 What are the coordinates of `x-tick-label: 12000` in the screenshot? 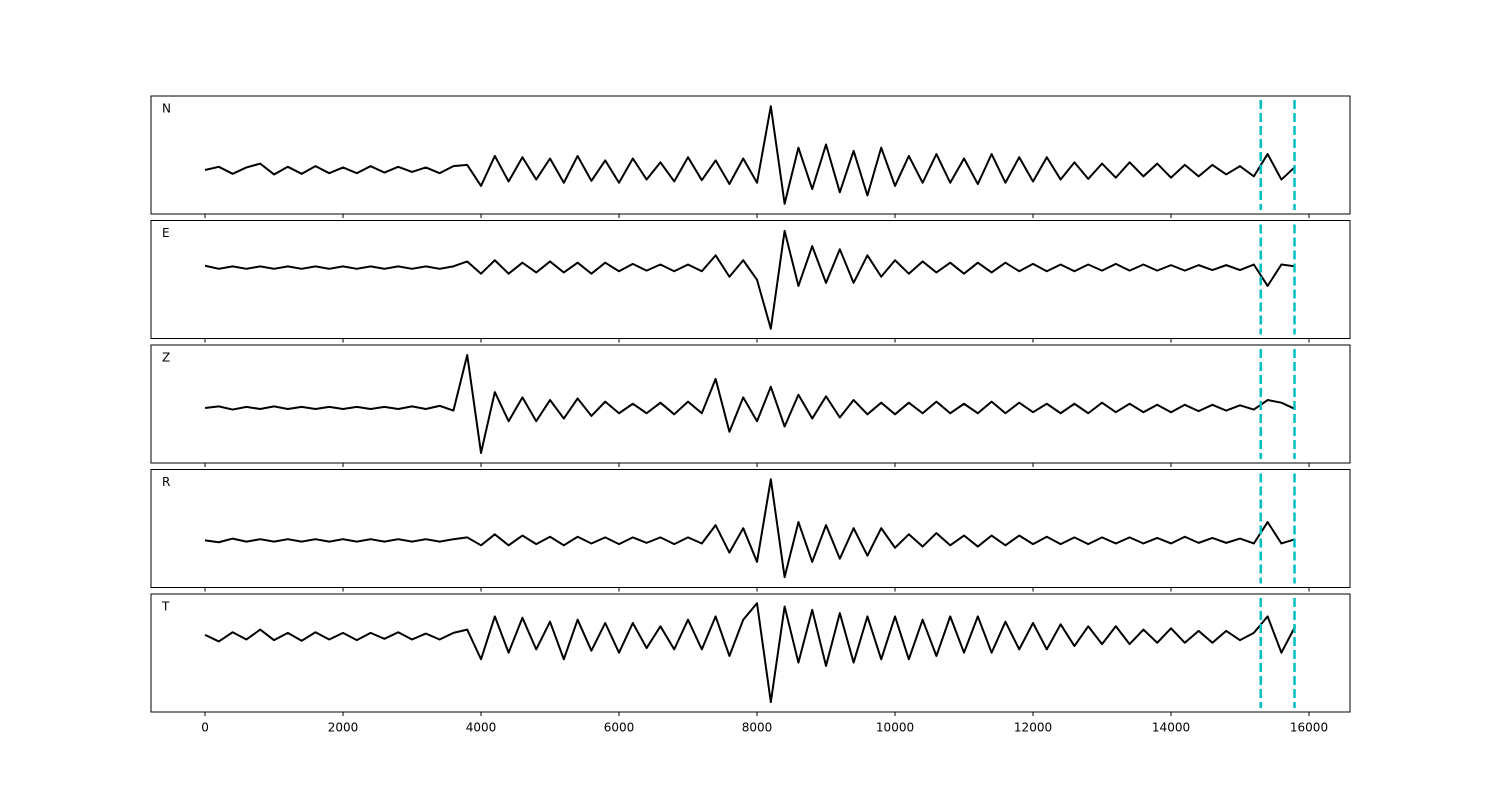 It's located at (1033, 728).